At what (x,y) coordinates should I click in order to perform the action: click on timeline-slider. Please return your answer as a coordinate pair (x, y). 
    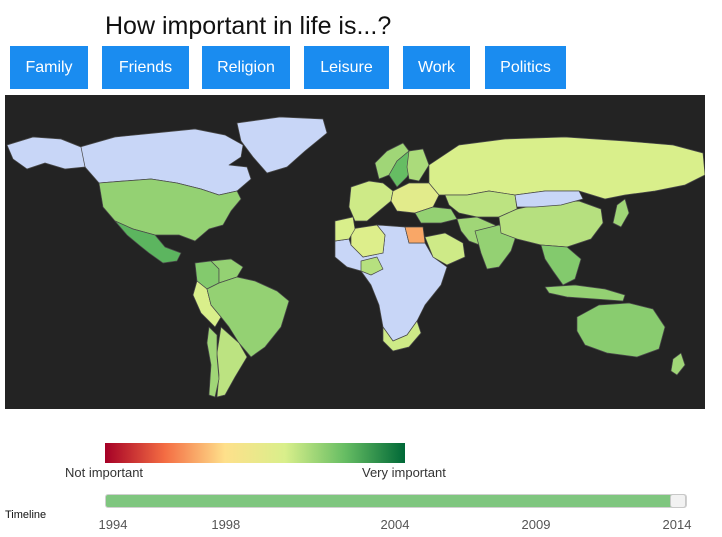
    Looking at the image, I should click on (396, 501).